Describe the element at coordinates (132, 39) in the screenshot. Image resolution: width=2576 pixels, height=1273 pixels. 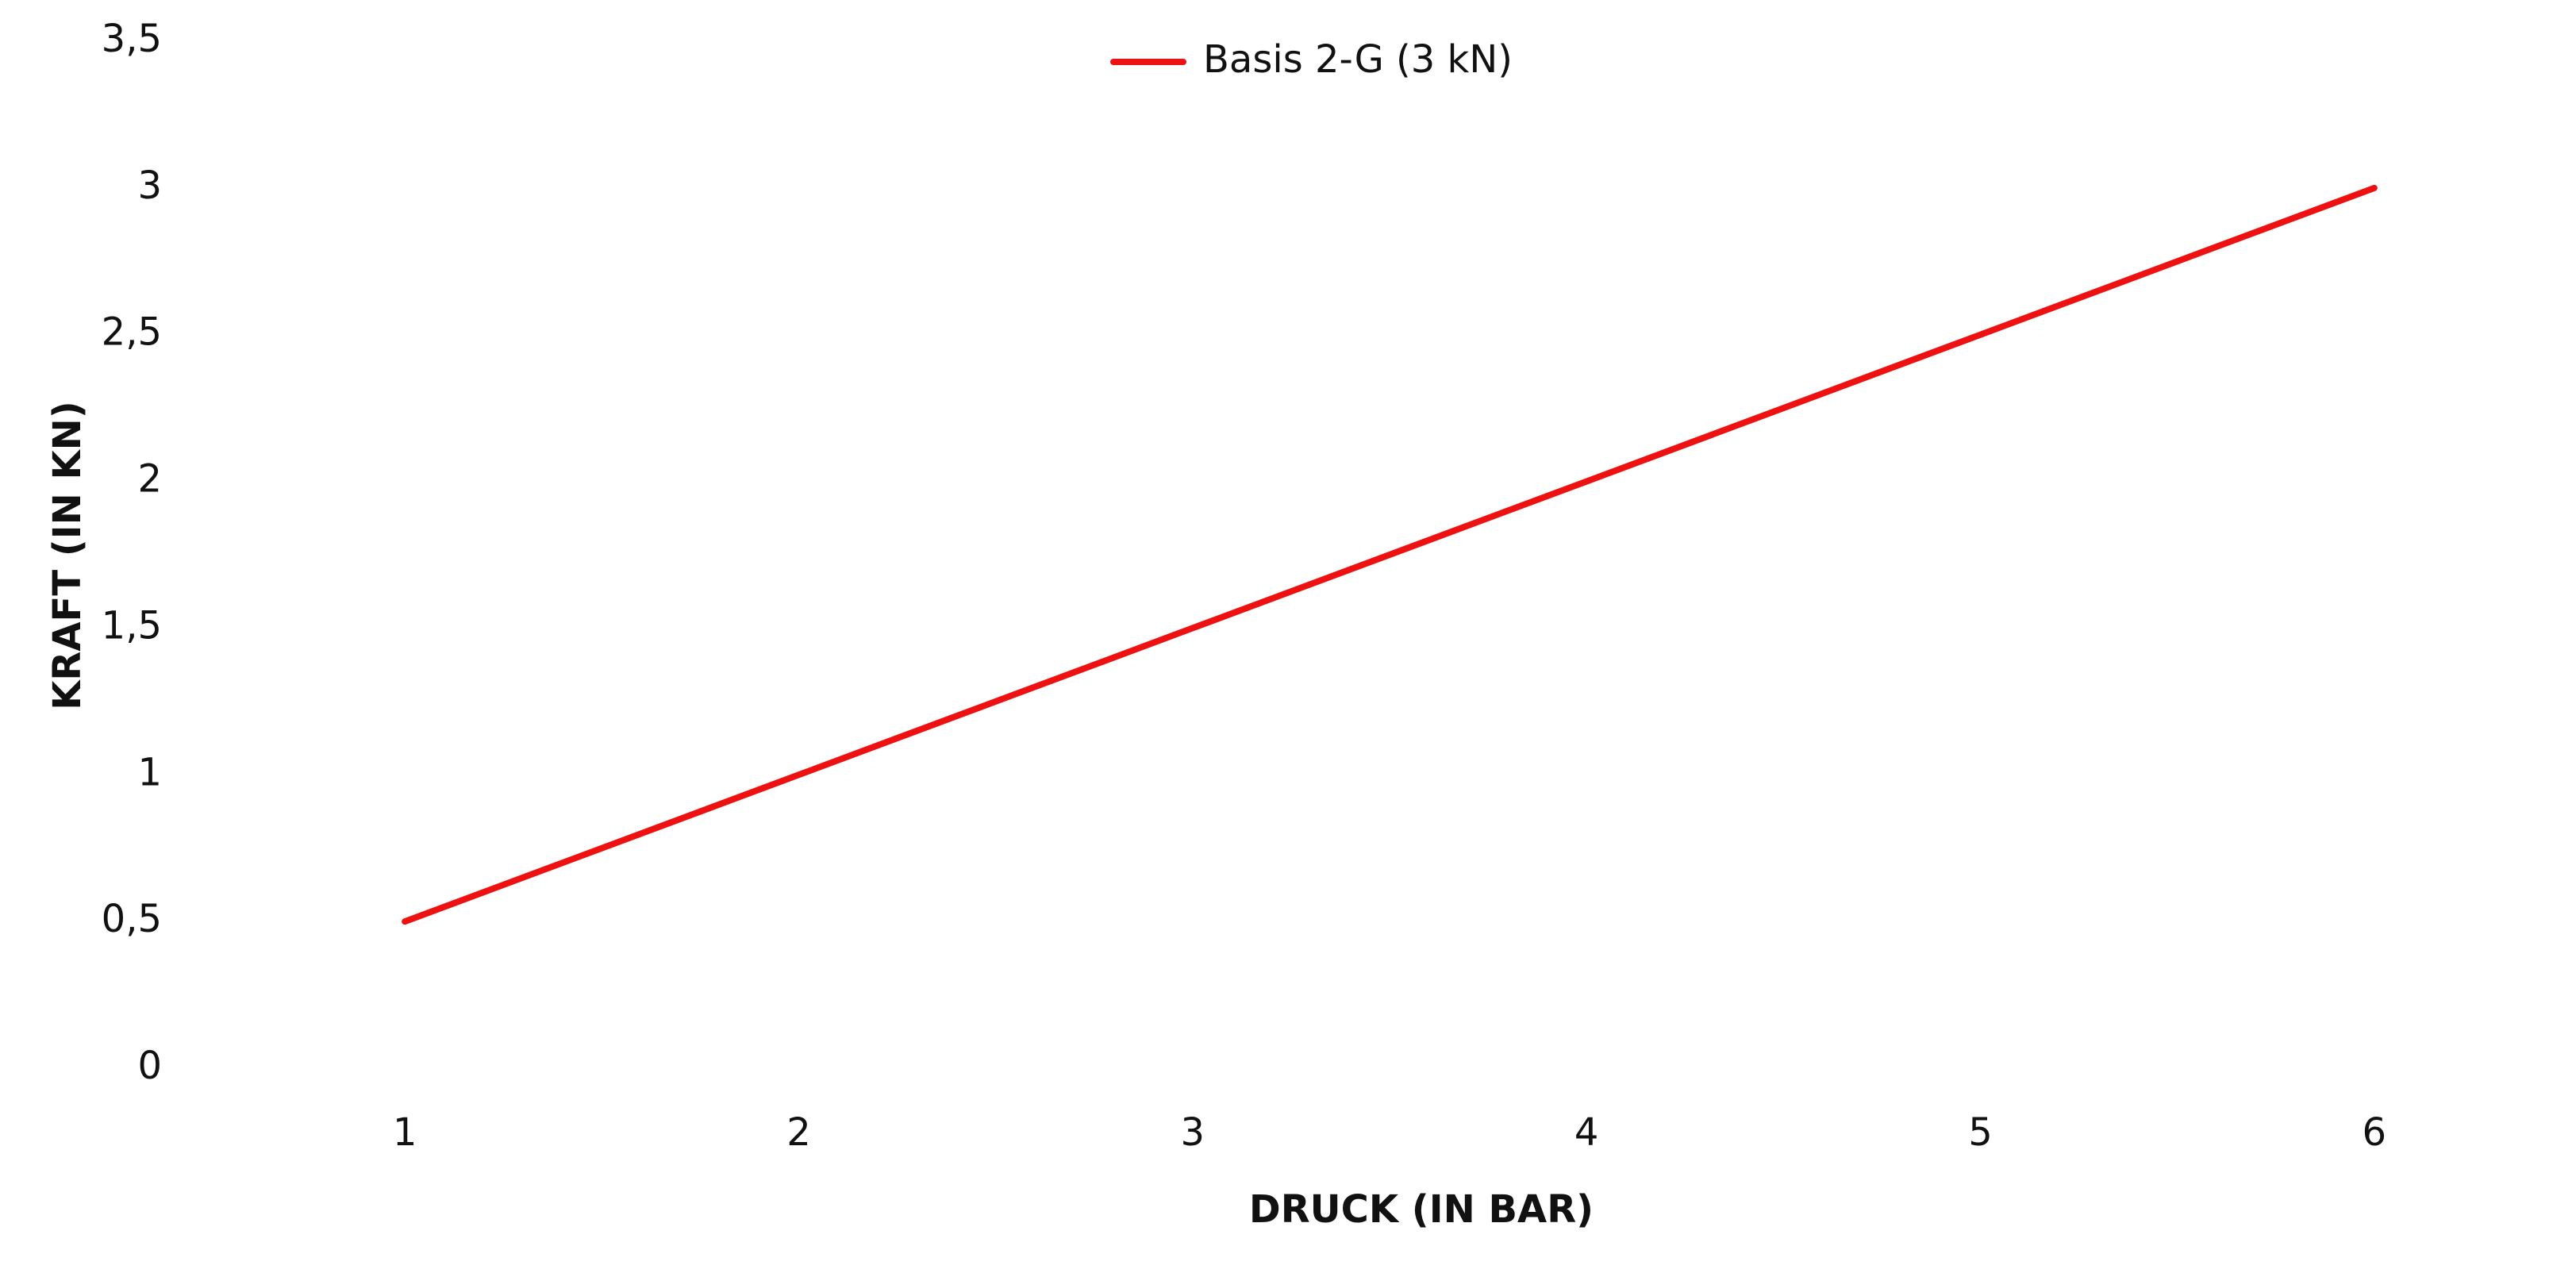
I see `y-tick-label: 3,5` at that location.